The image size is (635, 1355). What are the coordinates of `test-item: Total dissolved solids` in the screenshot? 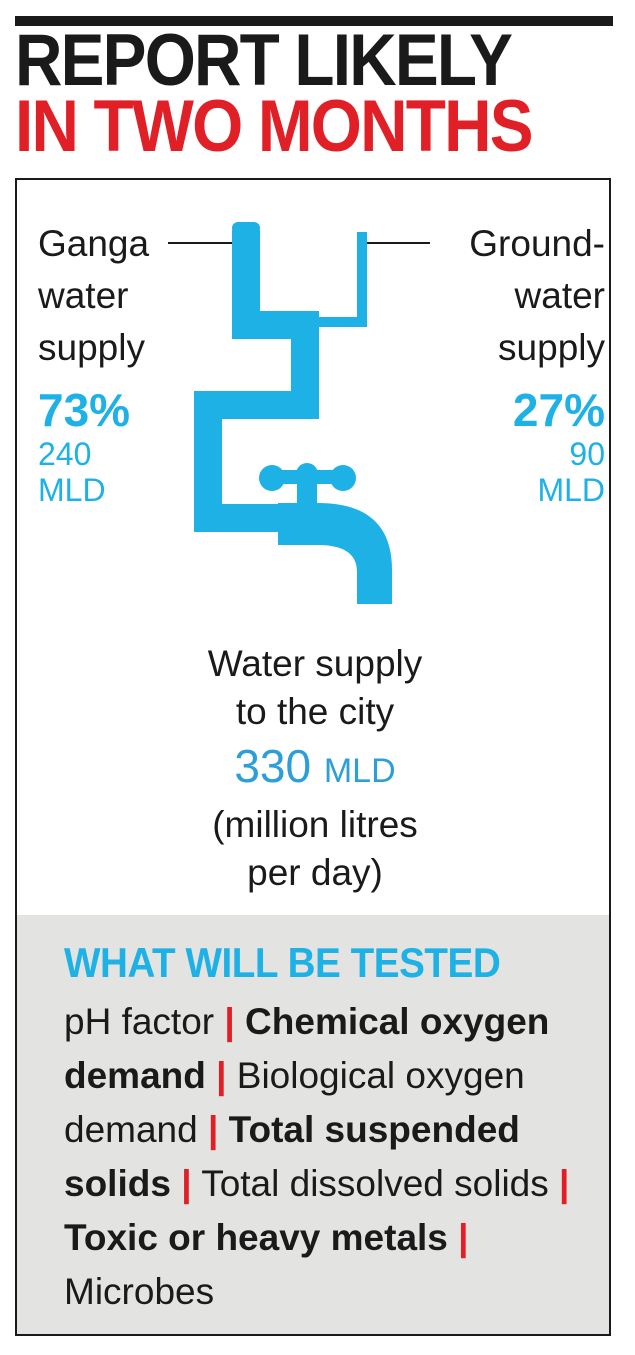 It's located at (375, 1183).